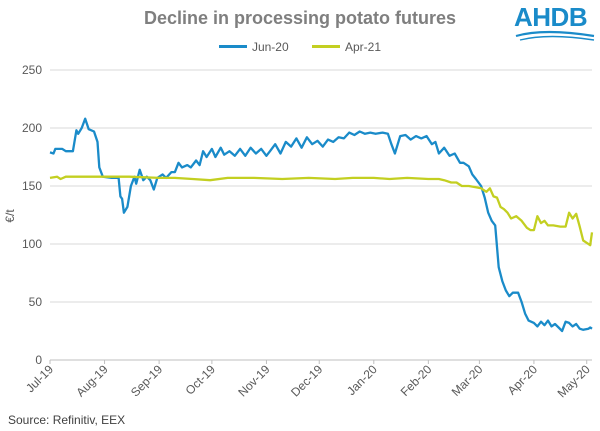  I want to click on x-tick-label: Oct-19, so click(201, 380).